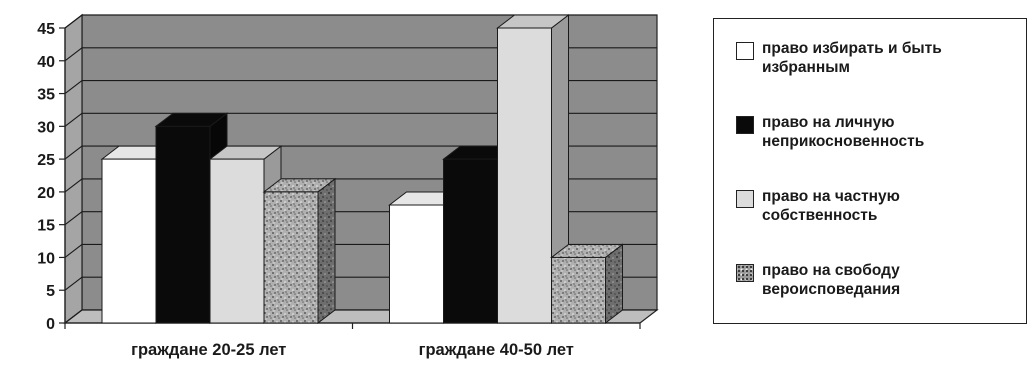 This screenshot has width=1035, height=365. I want to click on y-tick-label: 45, so click(46, 29).